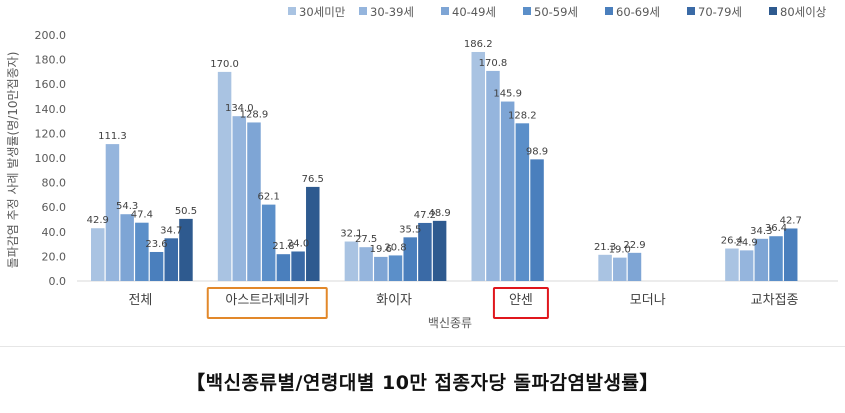 This screenshot has width=845, height=413. Describe the element at coordinates (51, 133) in the screenshot. I see `y-tick-label: 120.0` at that location.